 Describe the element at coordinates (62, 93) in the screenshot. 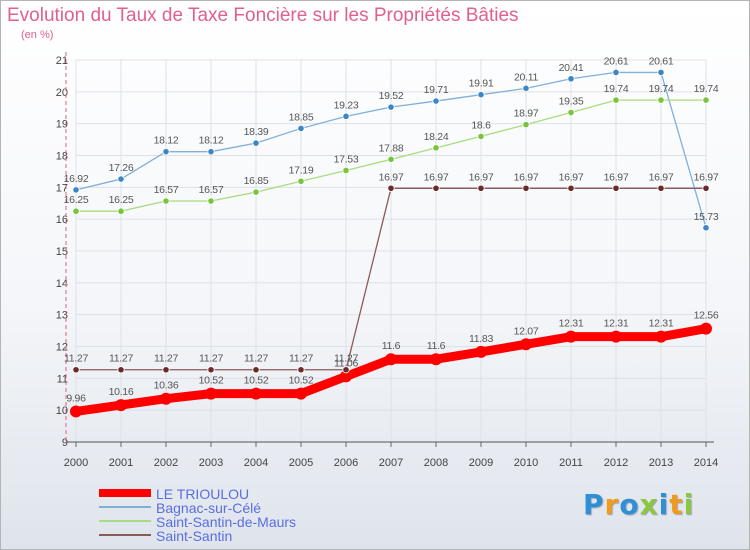

I see `y-tick-label: 20` at that location.